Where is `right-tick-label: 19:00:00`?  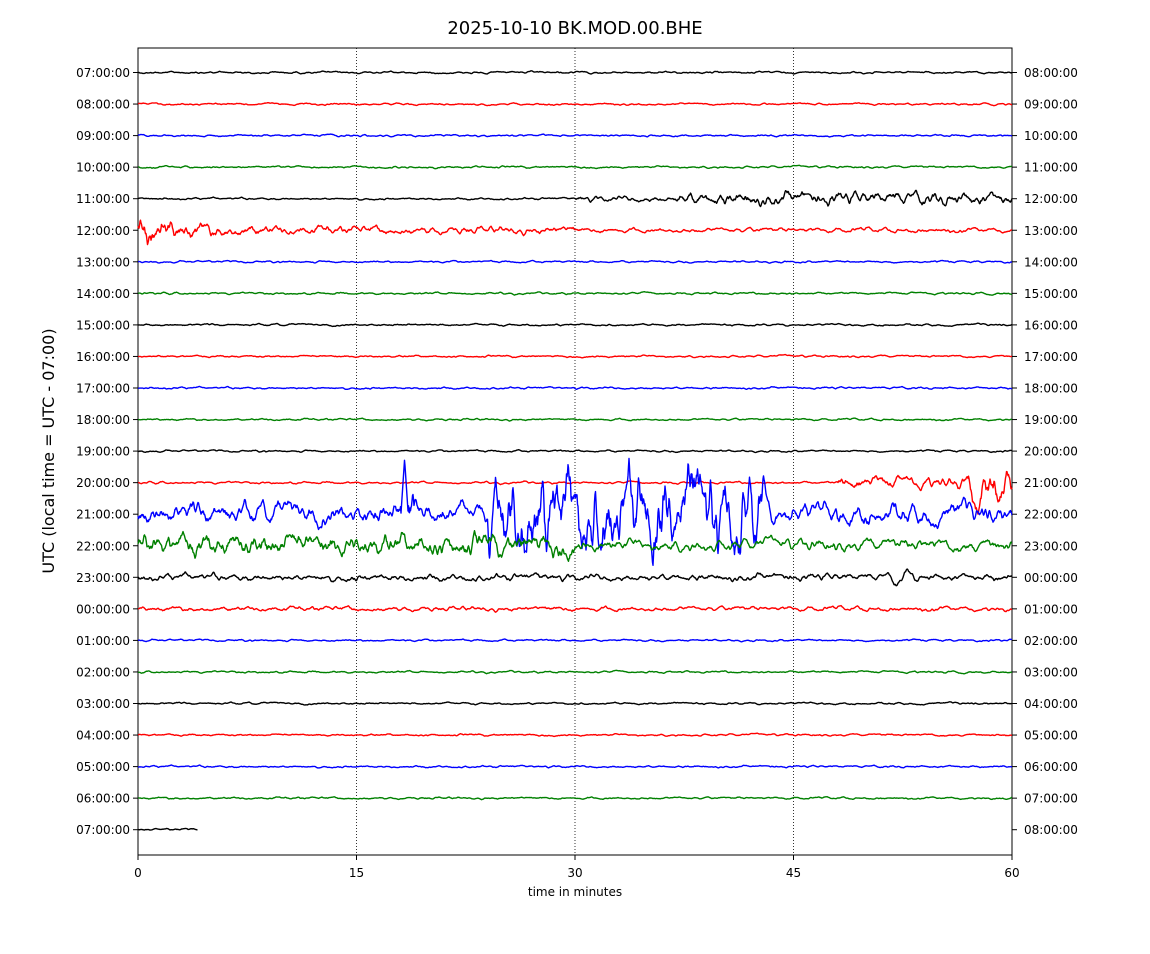
right-tick-label: 19:00:00 is located at coordinates (1051, 420).